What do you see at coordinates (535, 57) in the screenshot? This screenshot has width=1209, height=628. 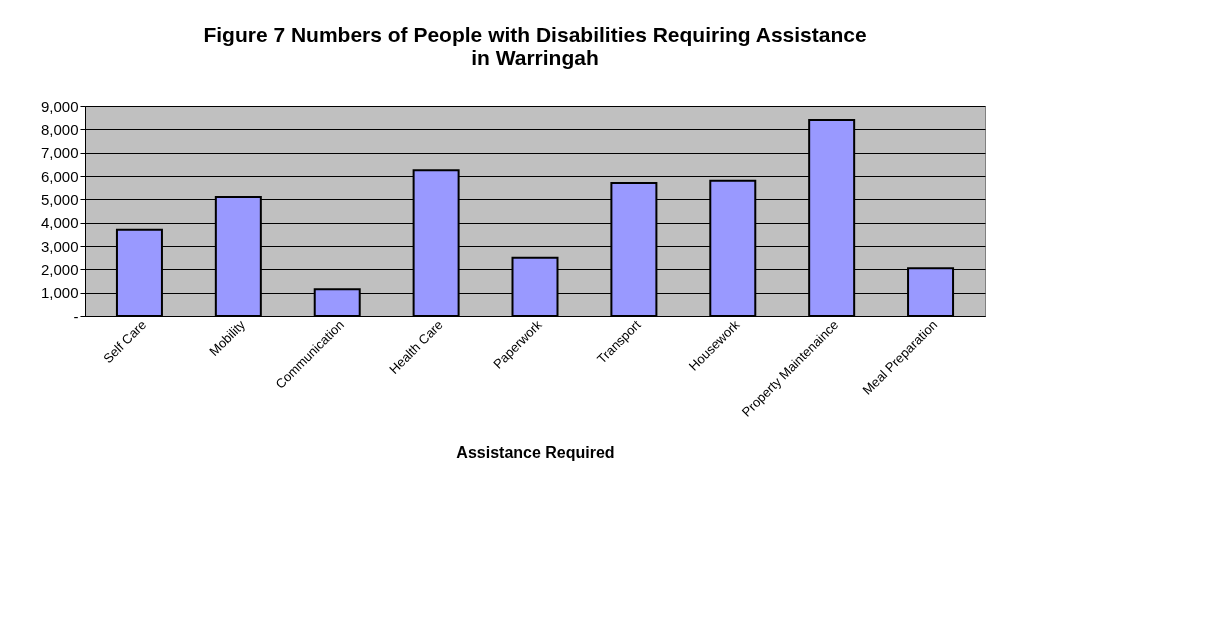 I see `text: in Warringah` at bounding box center [535, 57].